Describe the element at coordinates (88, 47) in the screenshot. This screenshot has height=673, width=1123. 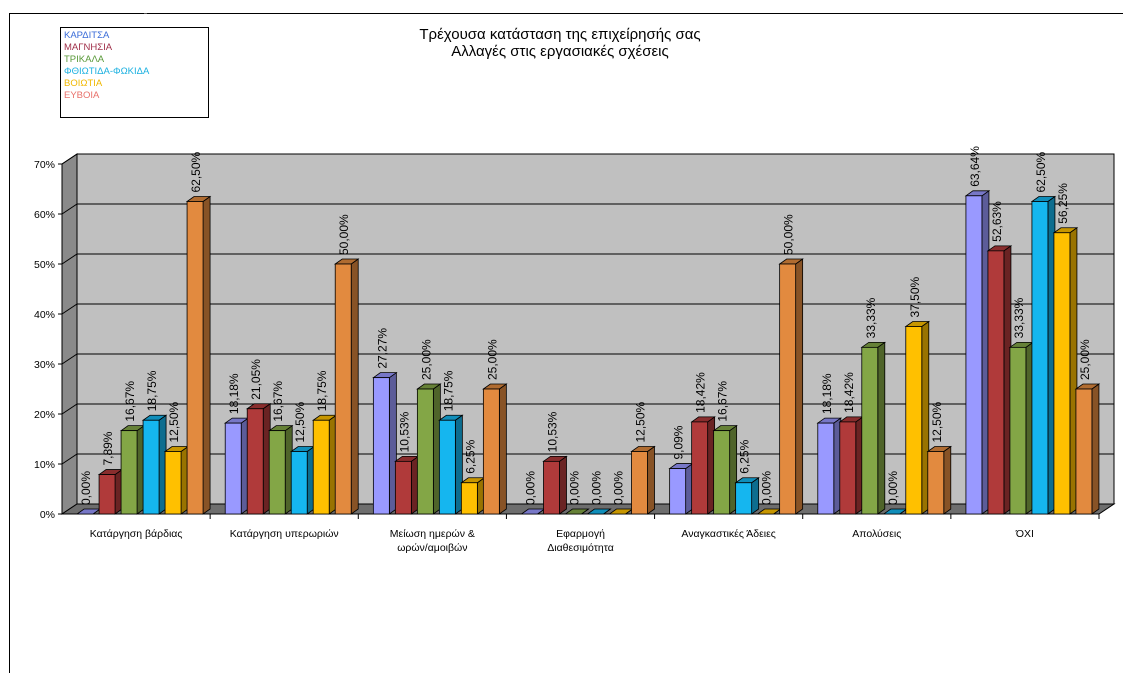
I see `legend-item-magnisia: ΜΑΓΝΗΣΙΑ` at that location.